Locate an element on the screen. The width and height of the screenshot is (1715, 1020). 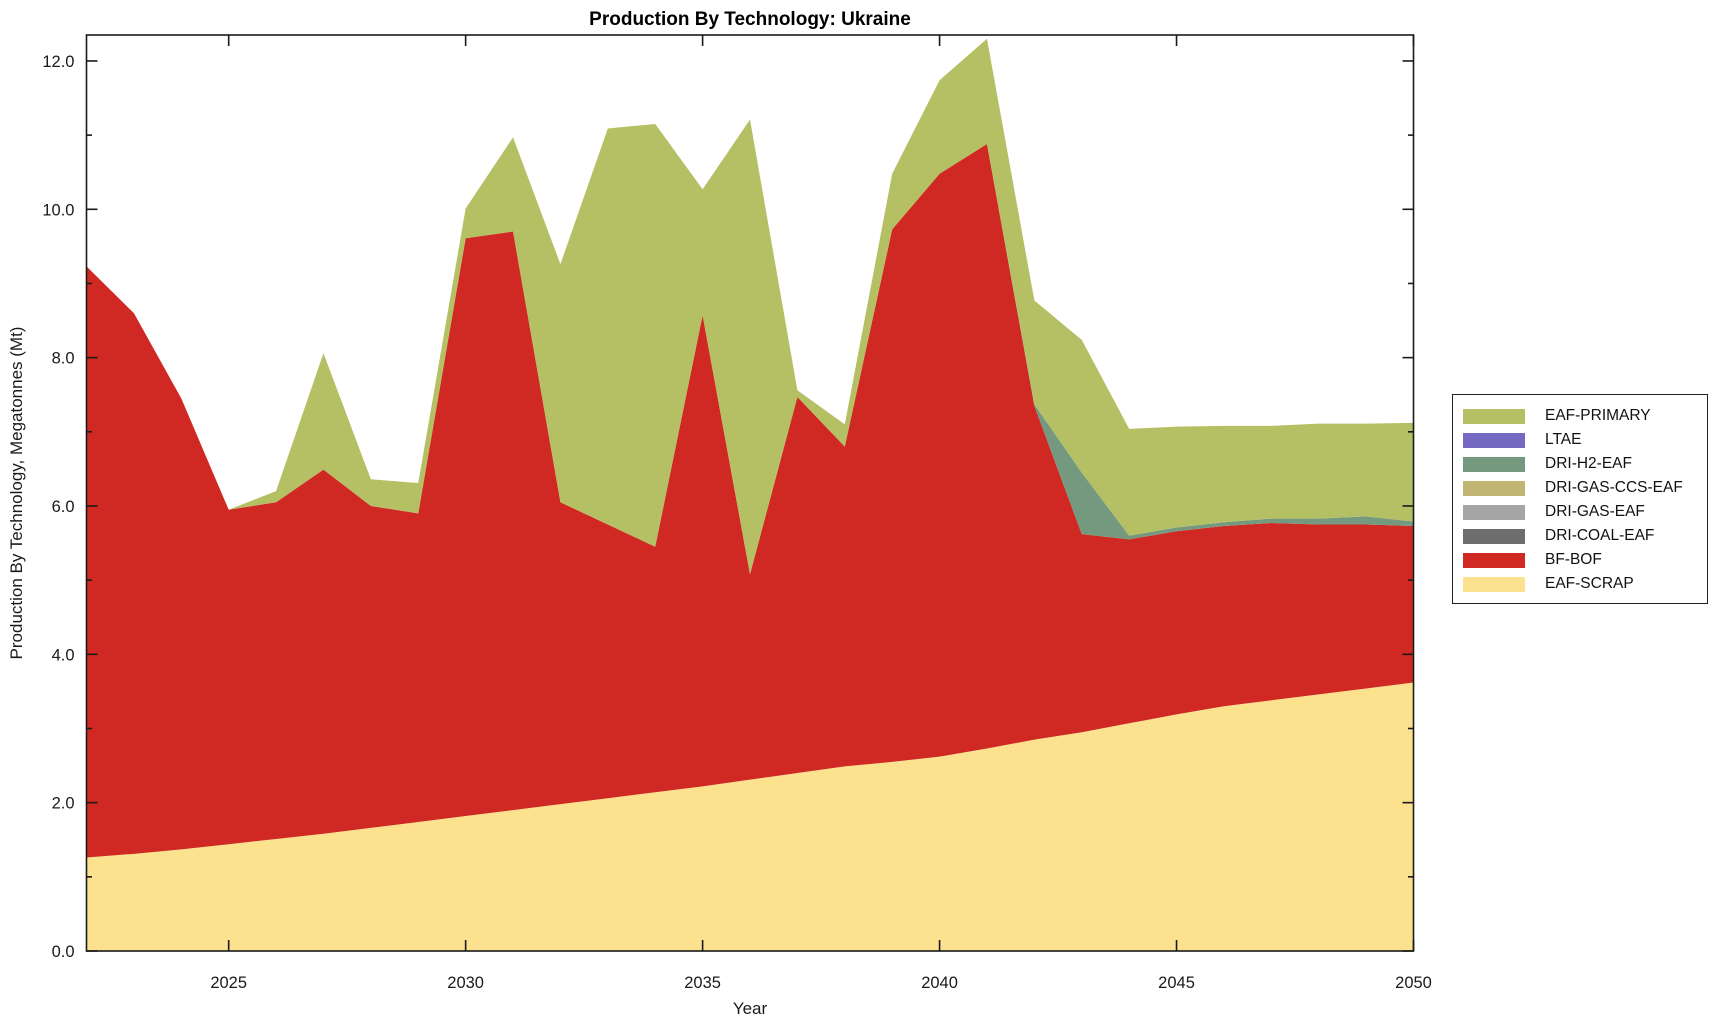
legend-item: LTAE is located at coordinates (1580, 440).